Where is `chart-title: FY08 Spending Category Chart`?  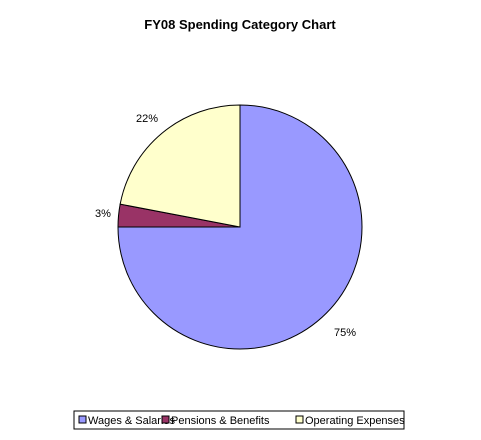 chart-title: FY08 Spending Category Chart is located at coordinates (240, 24).